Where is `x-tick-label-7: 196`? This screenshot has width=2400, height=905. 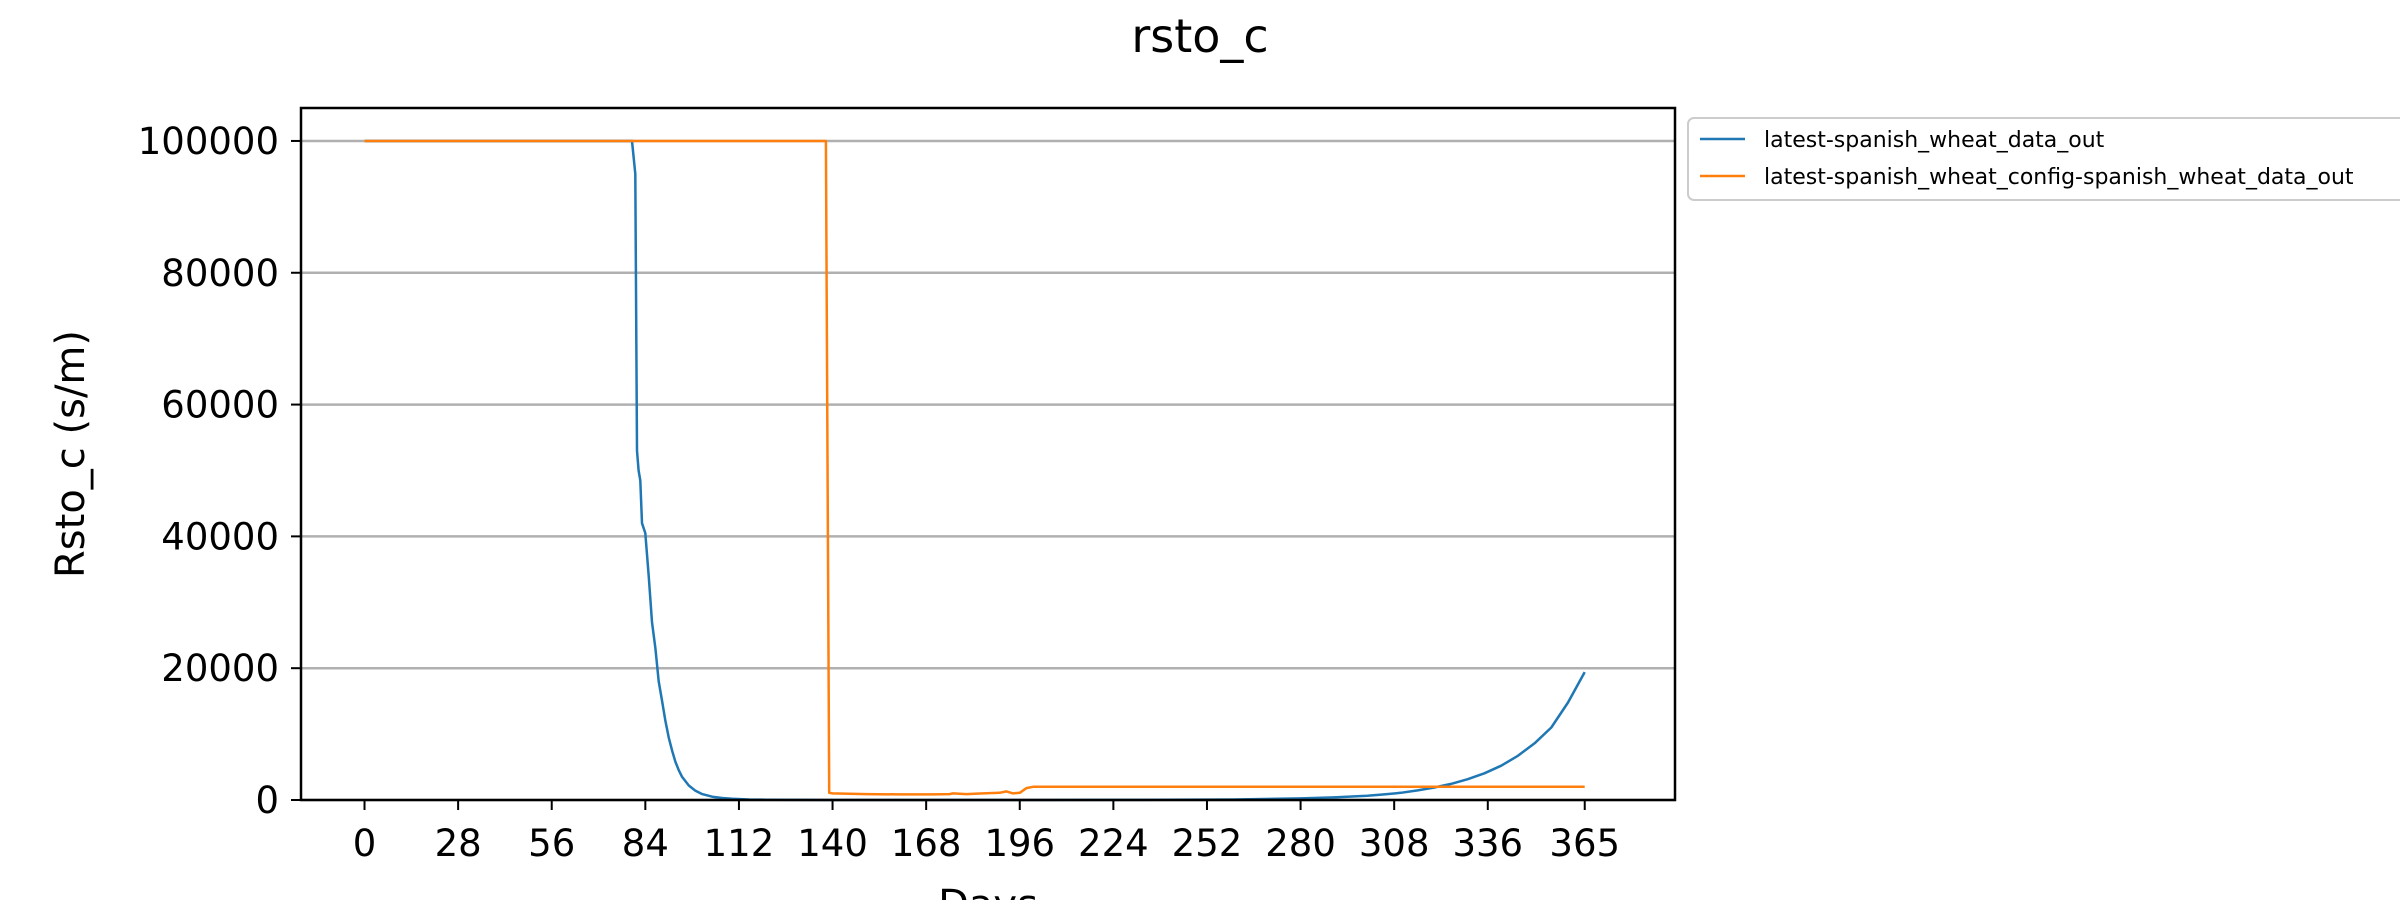 x-tick-label-7: 196 is located at coordinates (1019, 843).